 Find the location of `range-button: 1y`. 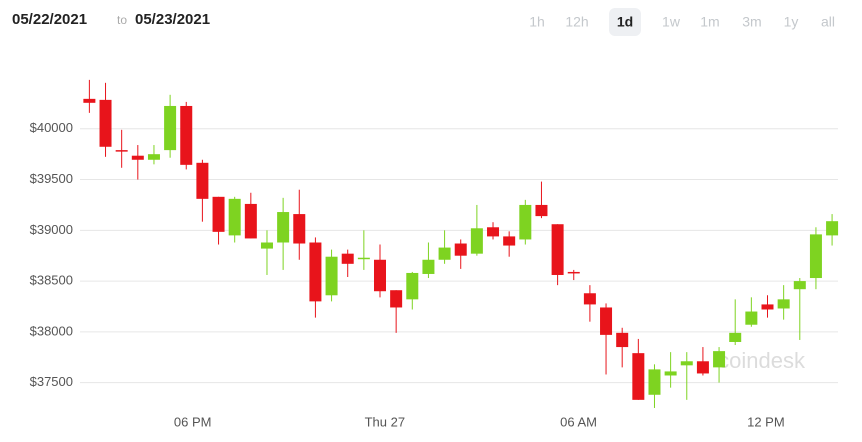

range-button: 1y is located at coordinates (791, 22).